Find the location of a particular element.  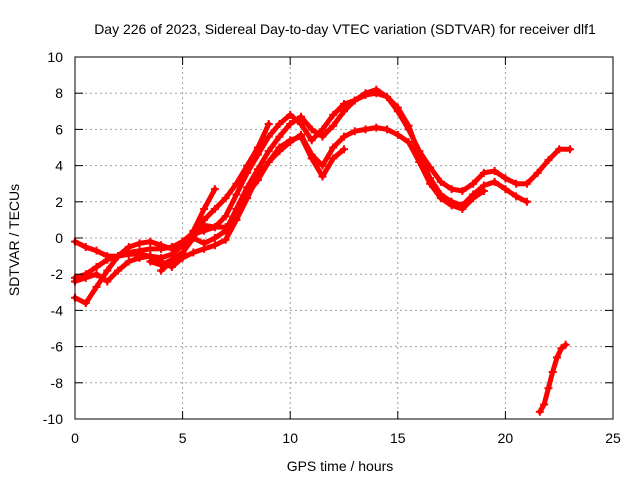

y-tick-label: -6 is located at coordinates (57, 347).